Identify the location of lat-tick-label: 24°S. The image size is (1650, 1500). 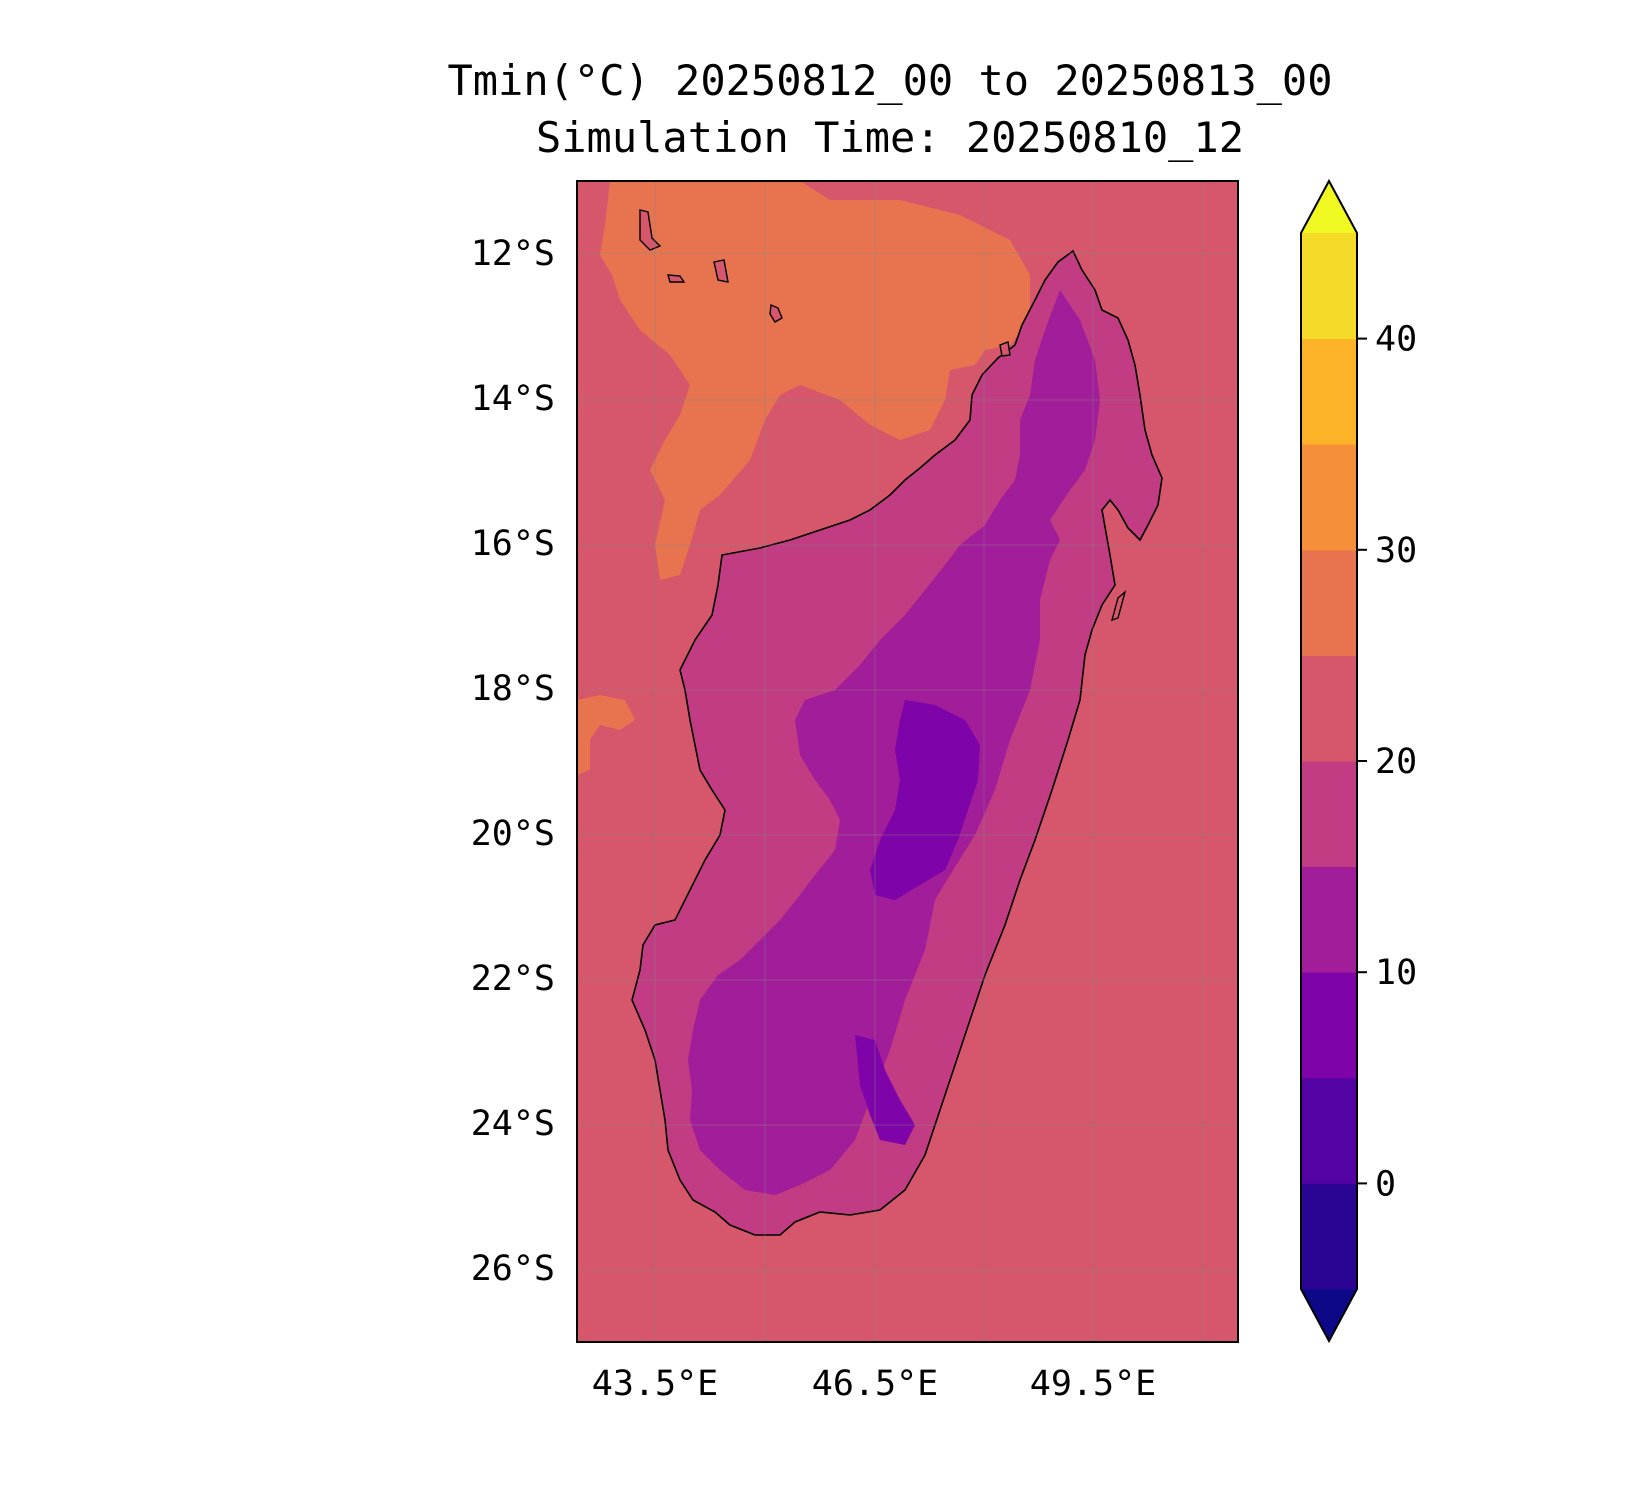
(513, 1124).